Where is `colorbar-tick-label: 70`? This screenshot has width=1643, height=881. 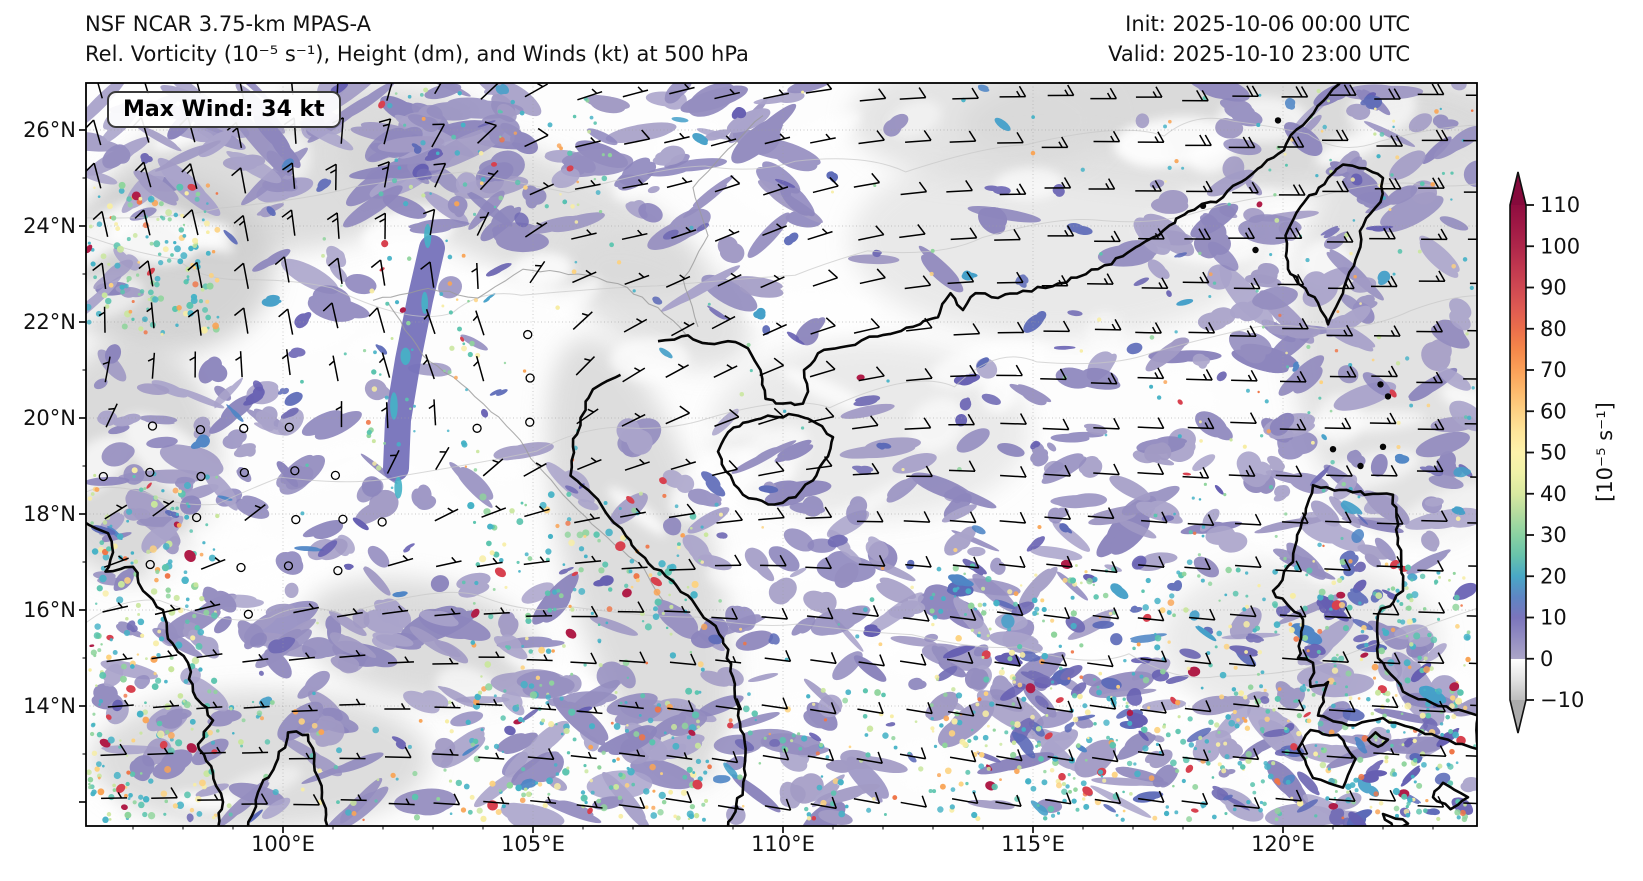 colorbar-tick-label: 70 is located at coordinates (1553, 370).